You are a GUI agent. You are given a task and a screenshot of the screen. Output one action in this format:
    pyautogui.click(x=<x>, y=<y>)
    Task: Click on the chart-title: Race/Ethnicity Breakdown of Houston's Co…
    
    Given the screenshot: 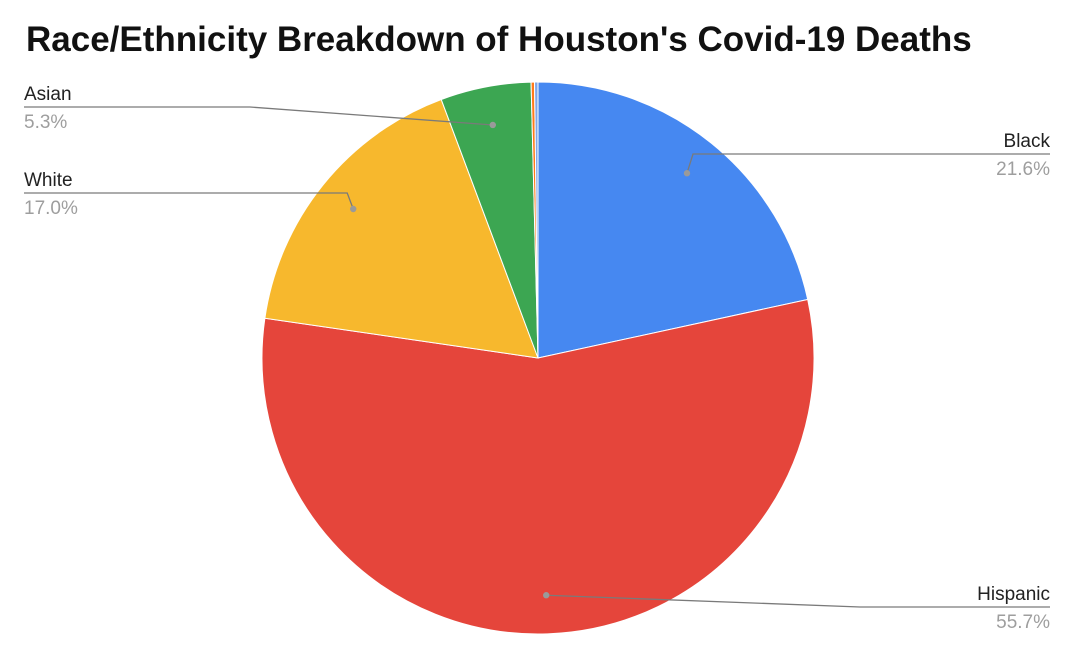 What is the action you would take?
    pyautogui.click(x=499, y=39)
    